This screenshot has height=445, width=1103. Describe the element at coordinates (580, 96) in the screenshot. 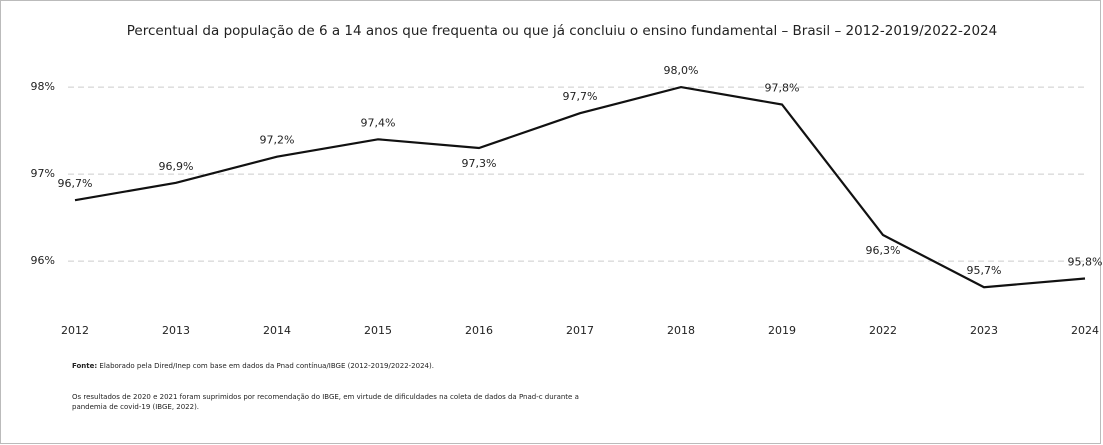

I see `value-label: 97,7%` at that location.